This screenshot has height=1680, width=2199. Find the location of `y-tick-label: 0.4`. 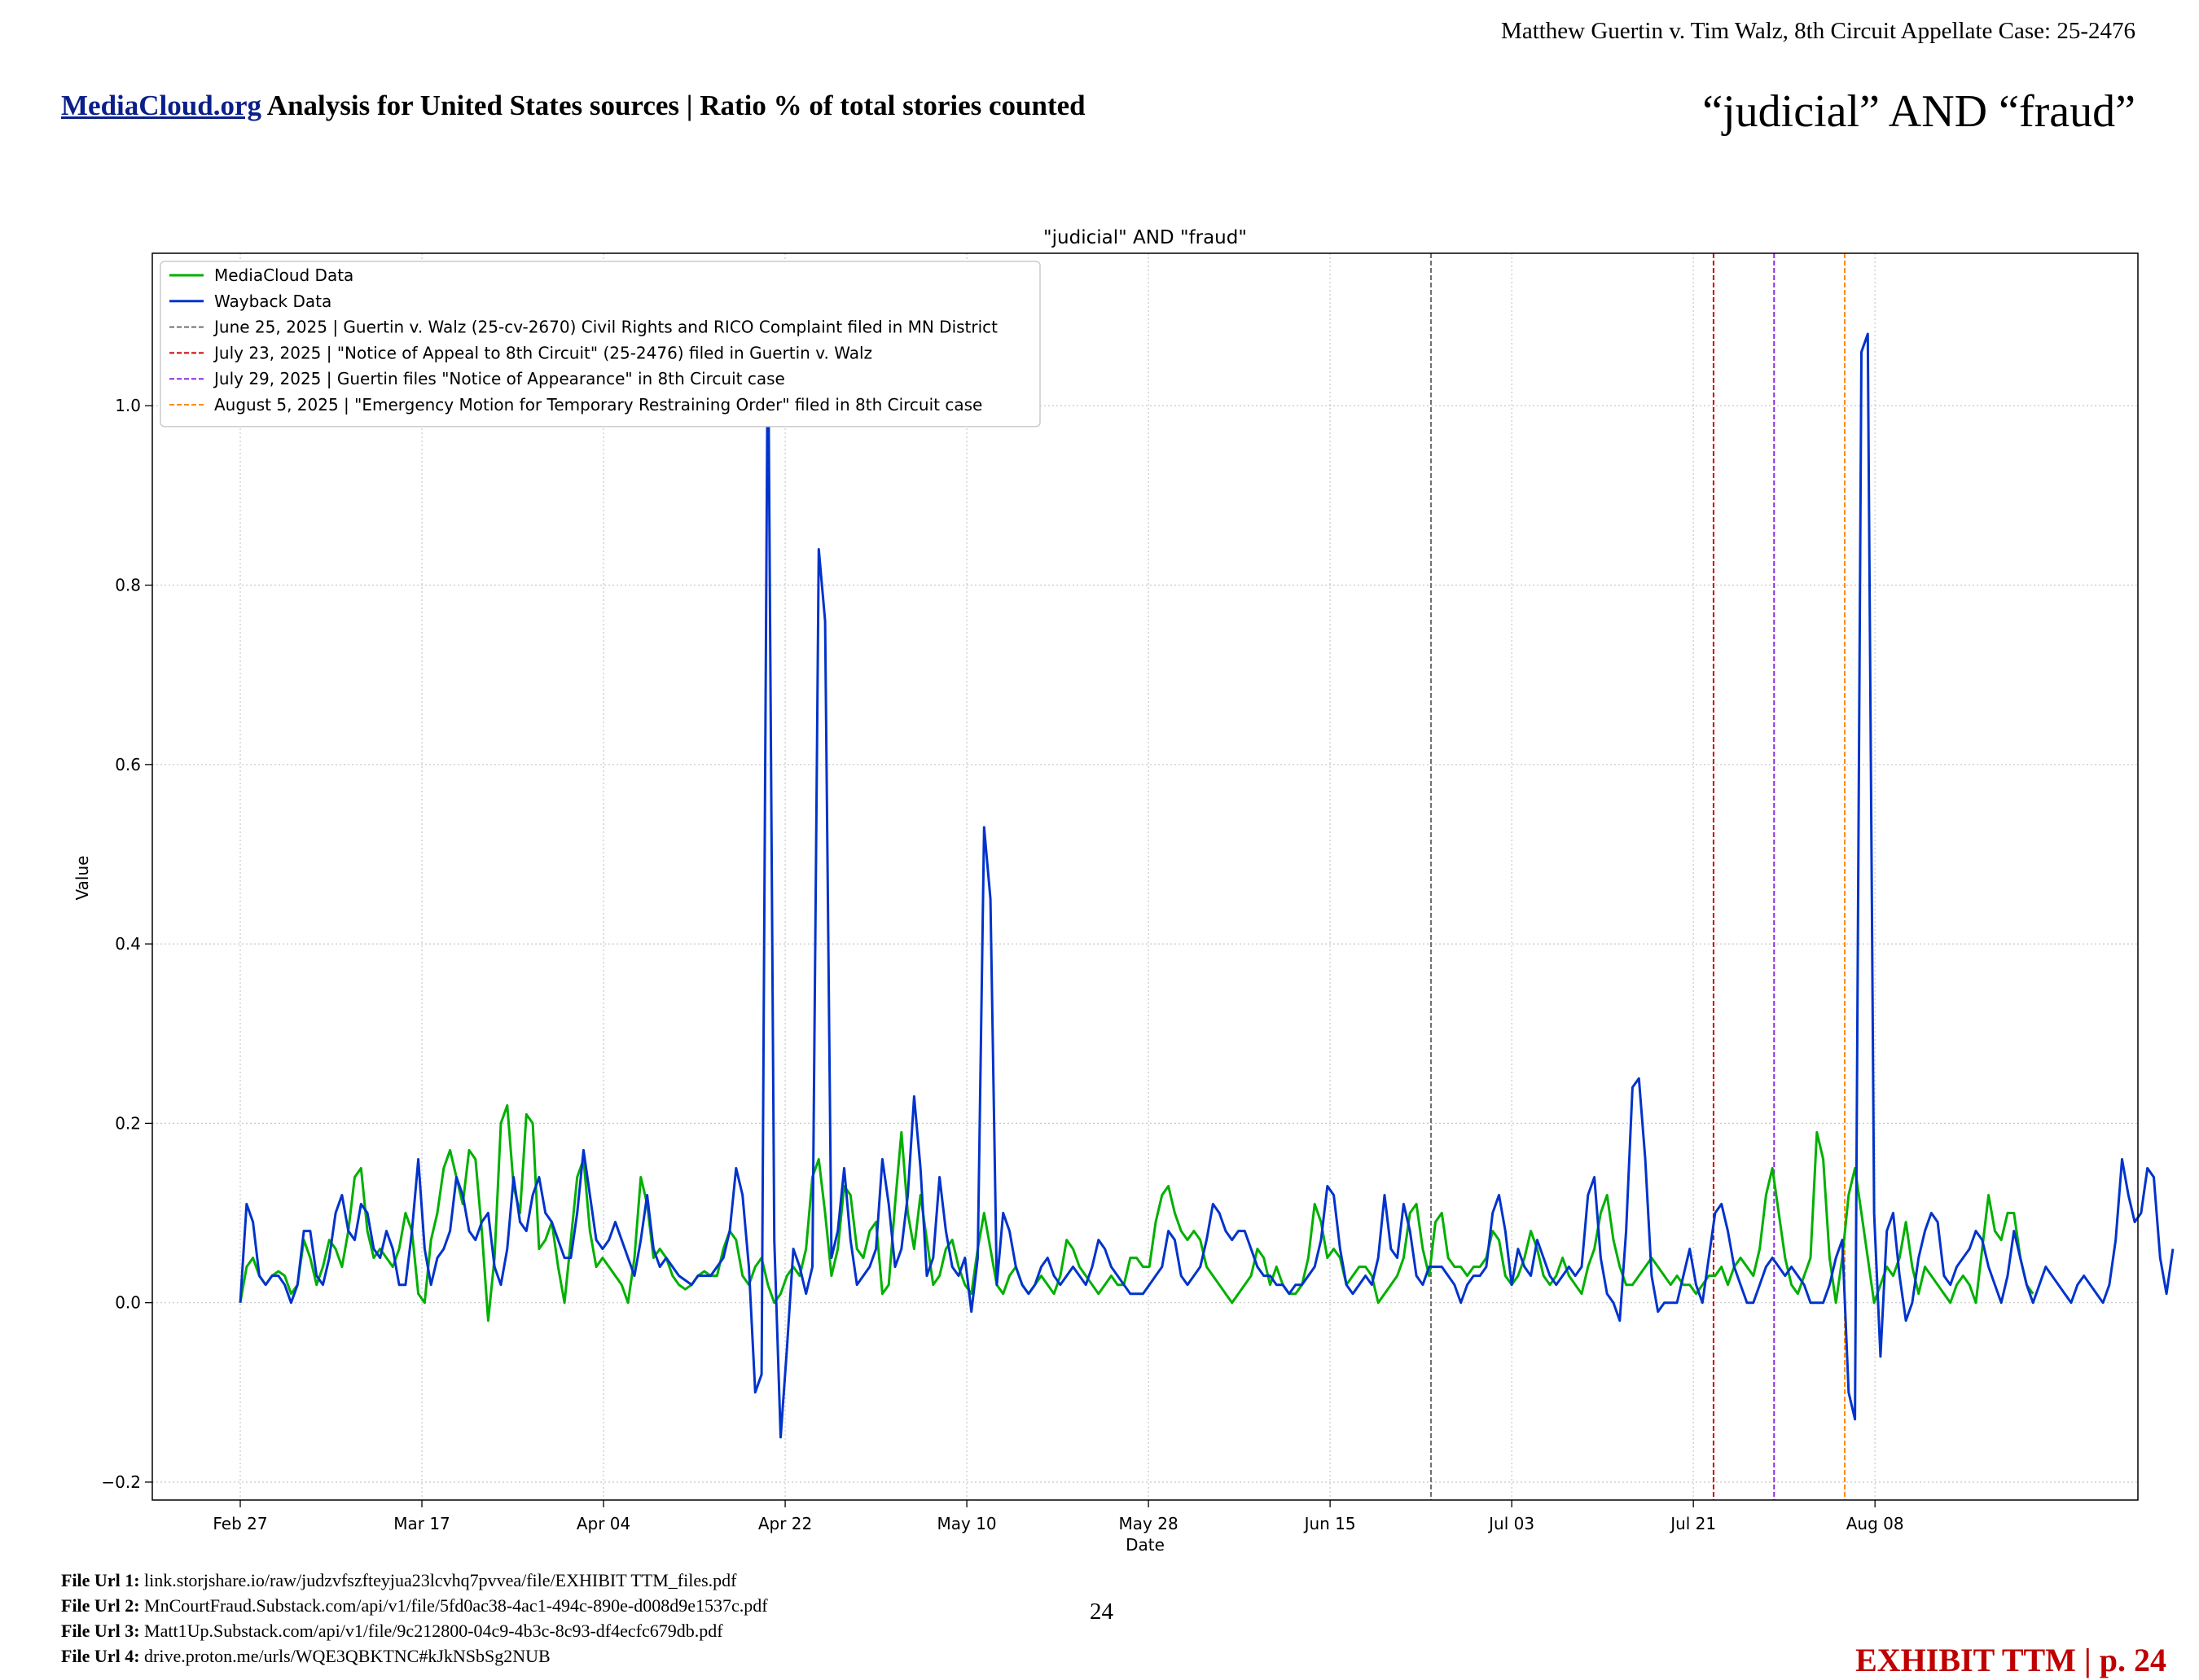

y-tick-label: 0.4 is located at coordinates (128, 944).